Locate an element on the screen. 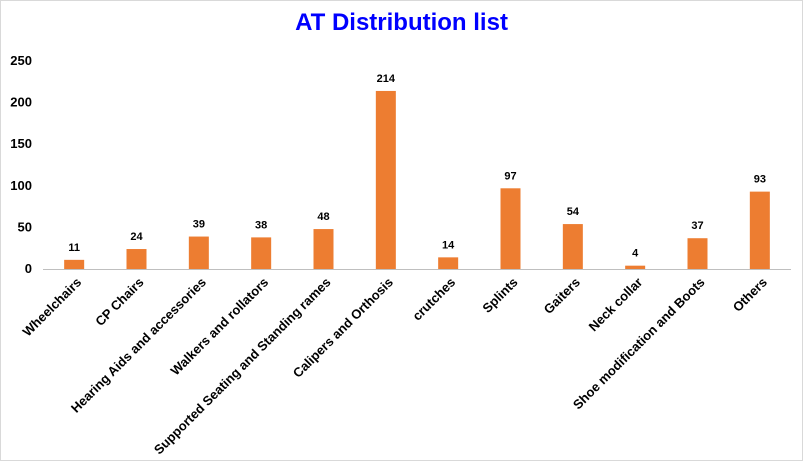  data-label: 38 is located at coordinates (261, 225).